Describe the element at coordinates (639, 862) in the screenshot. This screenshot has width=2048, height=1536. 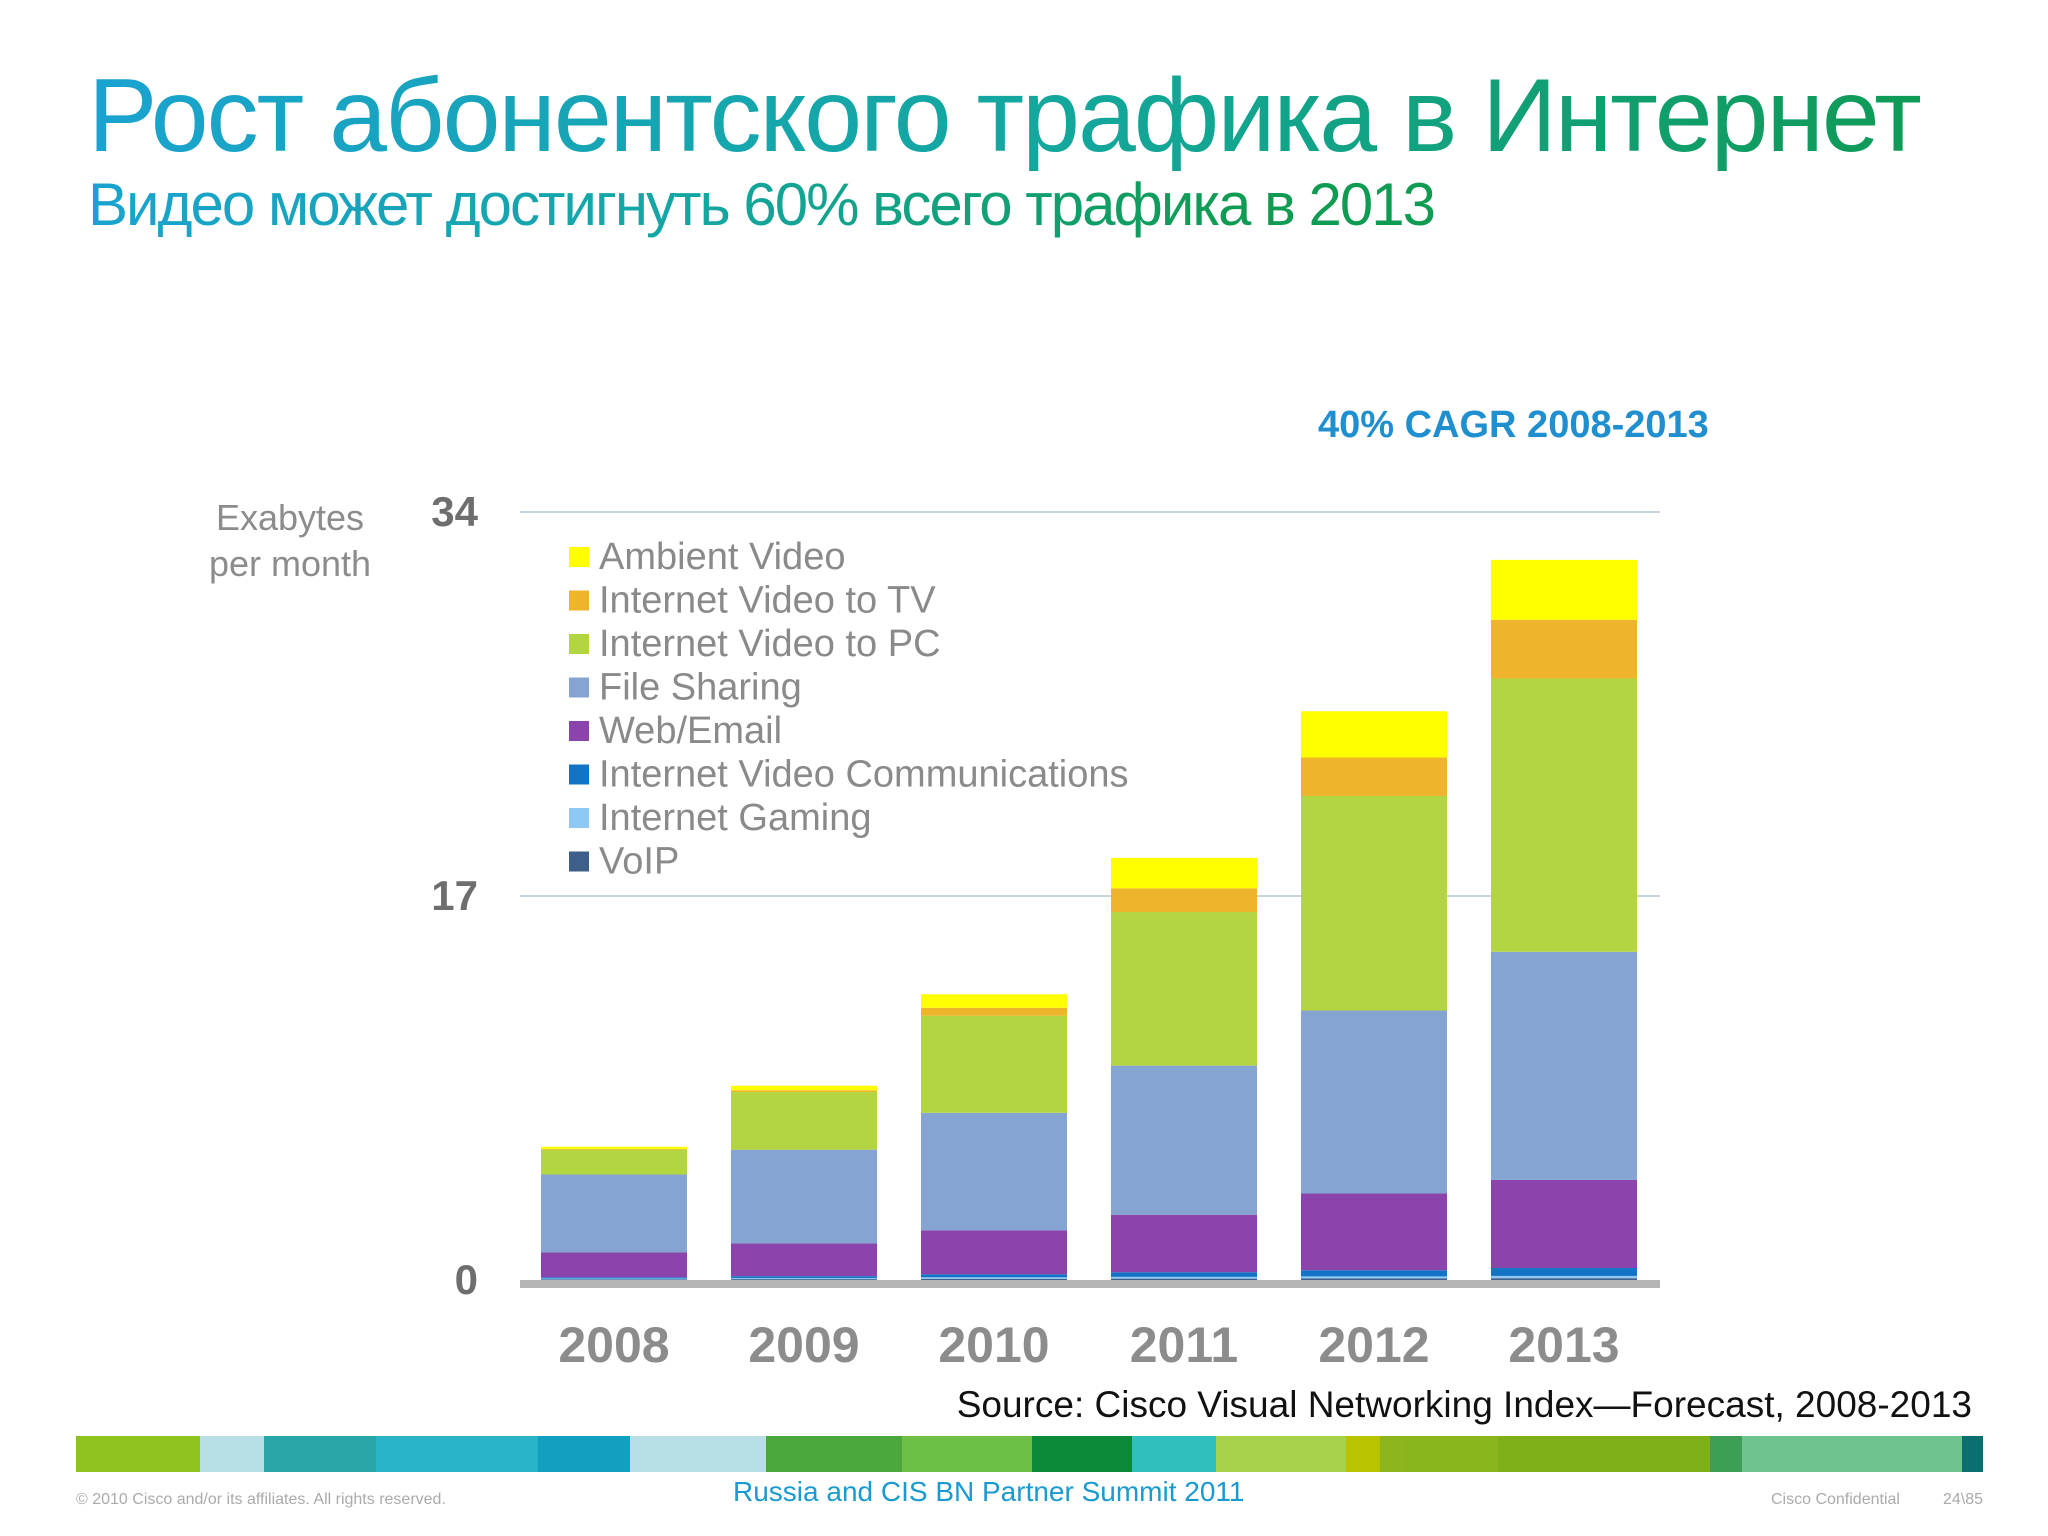
I see `legend-label-voip: VoIP` at that location.